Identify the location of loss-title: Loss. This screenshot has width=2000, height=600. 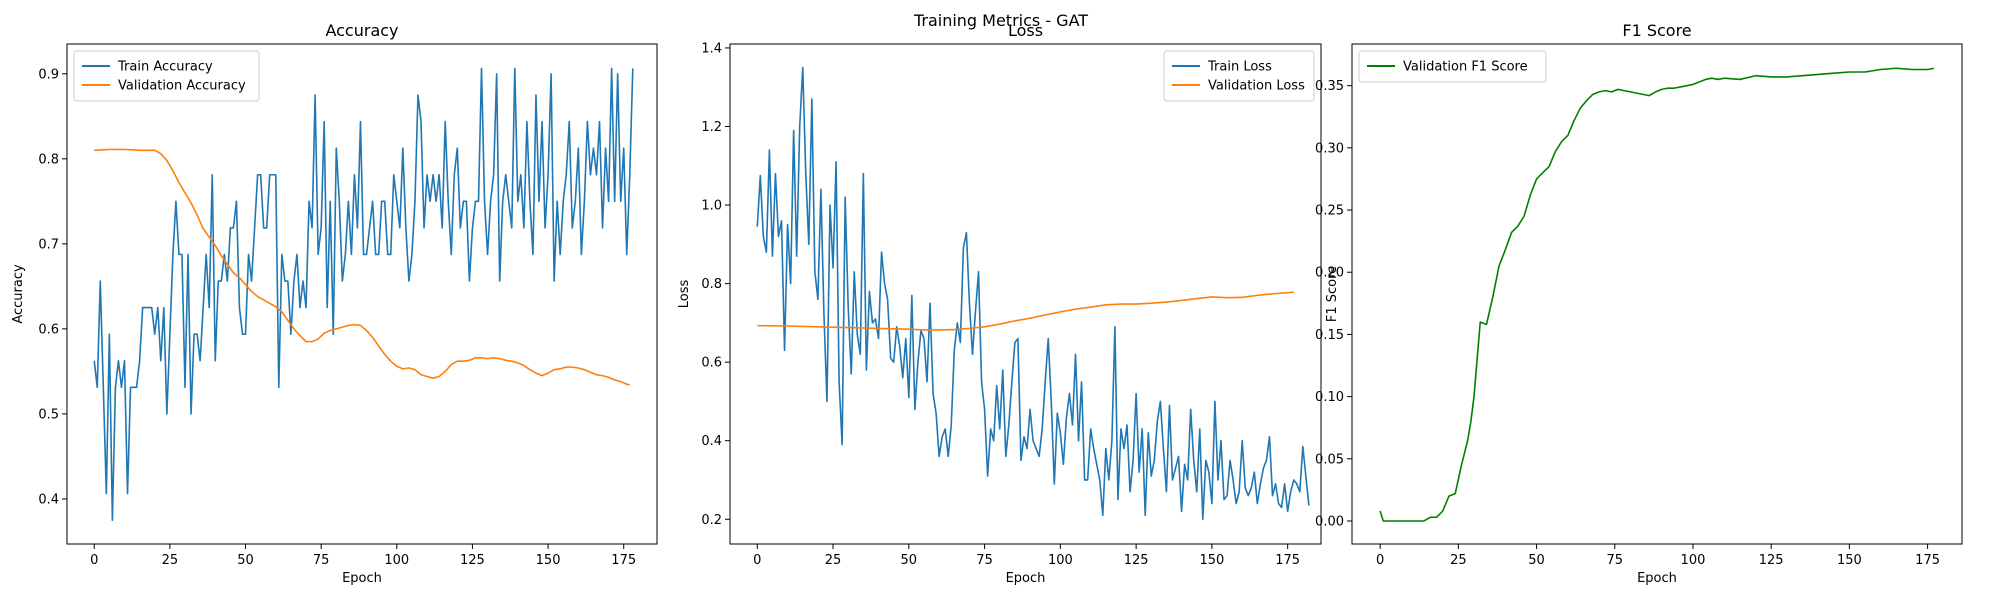
(1025, 30).